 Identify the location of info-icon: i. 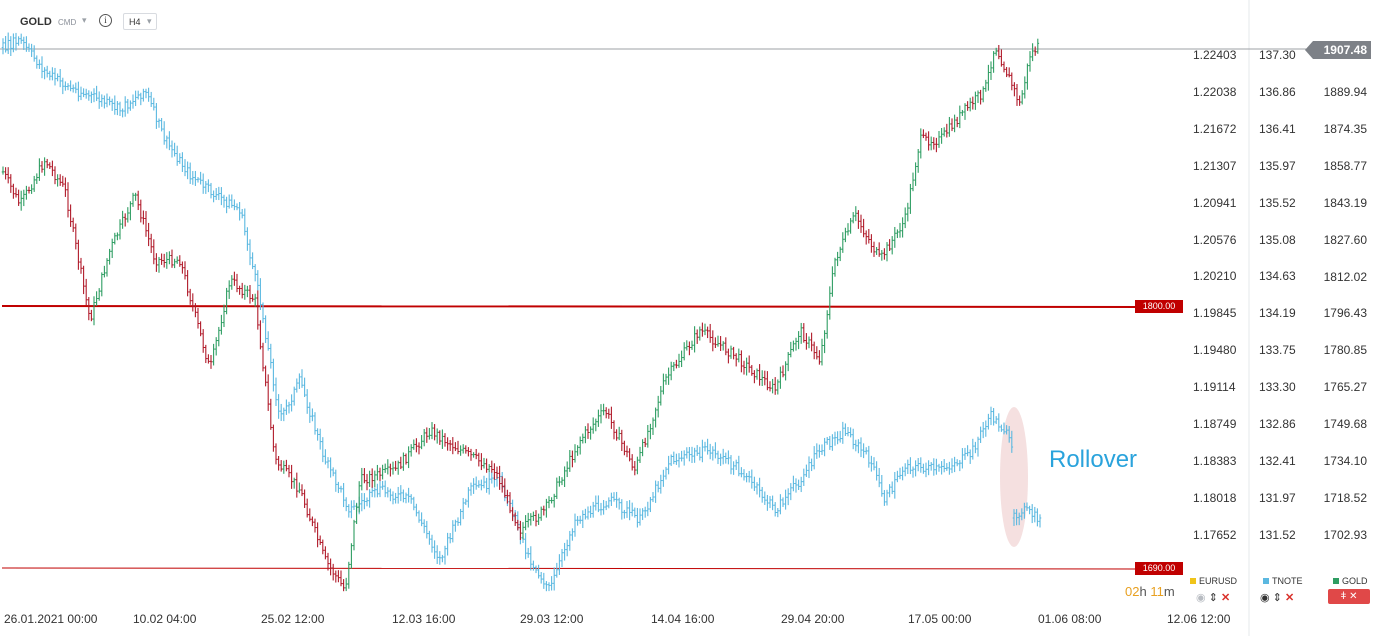
(105, 20).